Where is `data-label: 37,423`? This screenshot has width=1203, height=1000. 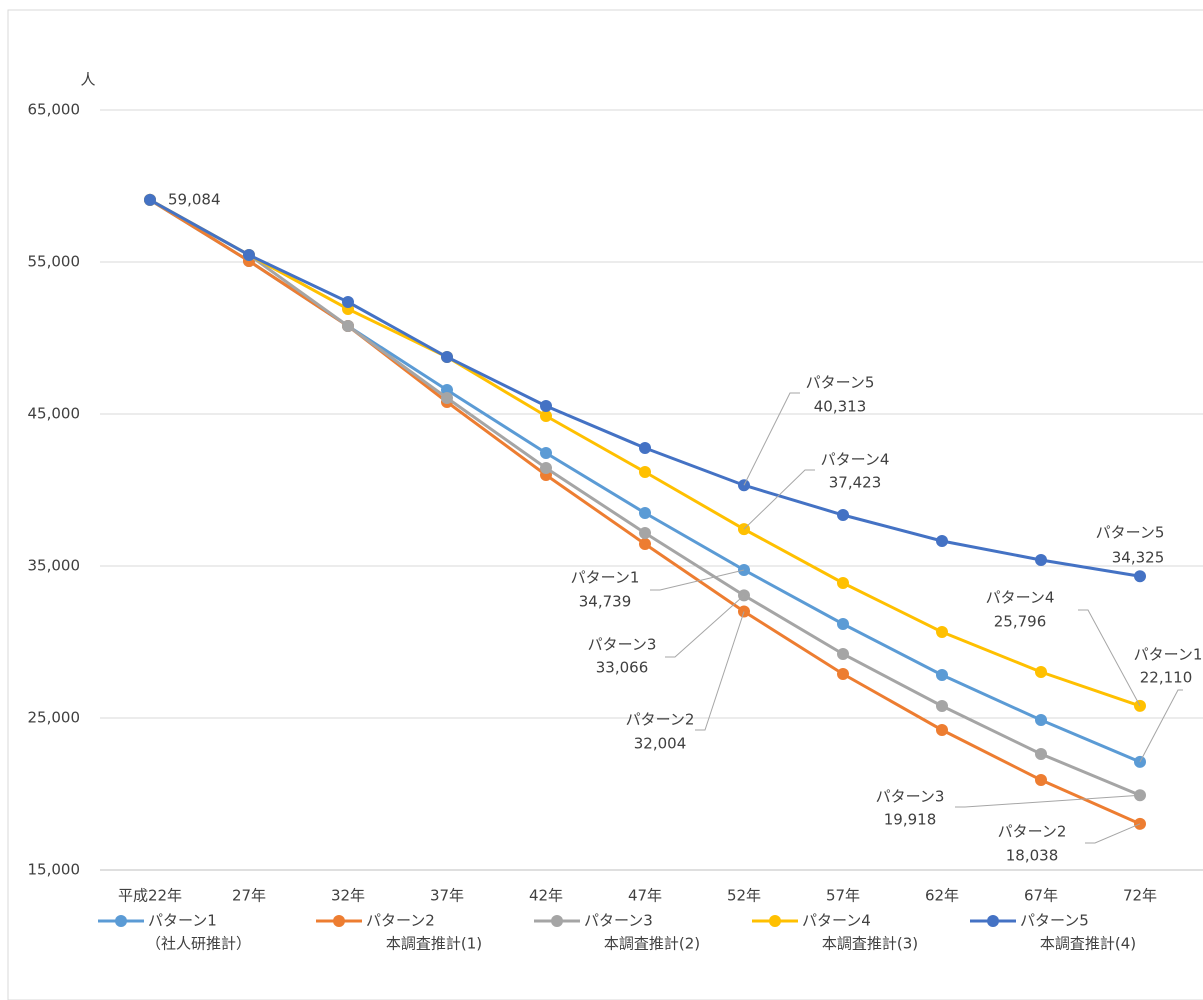 data-label: 37,423 is located at coordinates (855, 483).